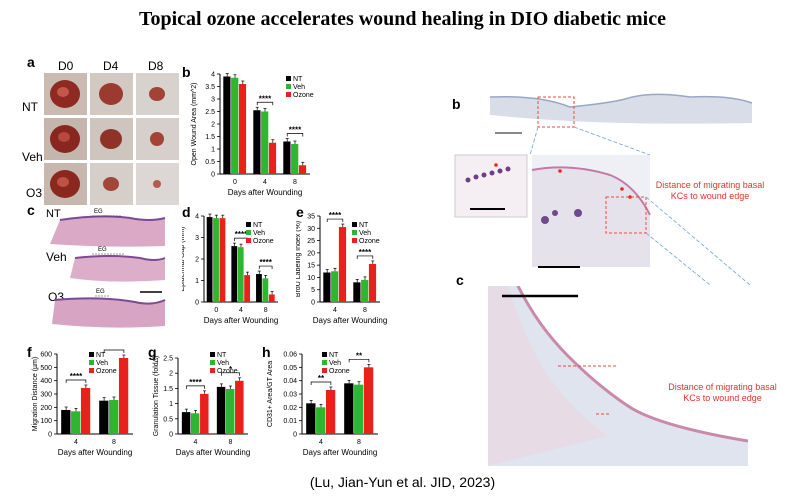  I want to click on y-tick-label: 500, so click(46, 368).